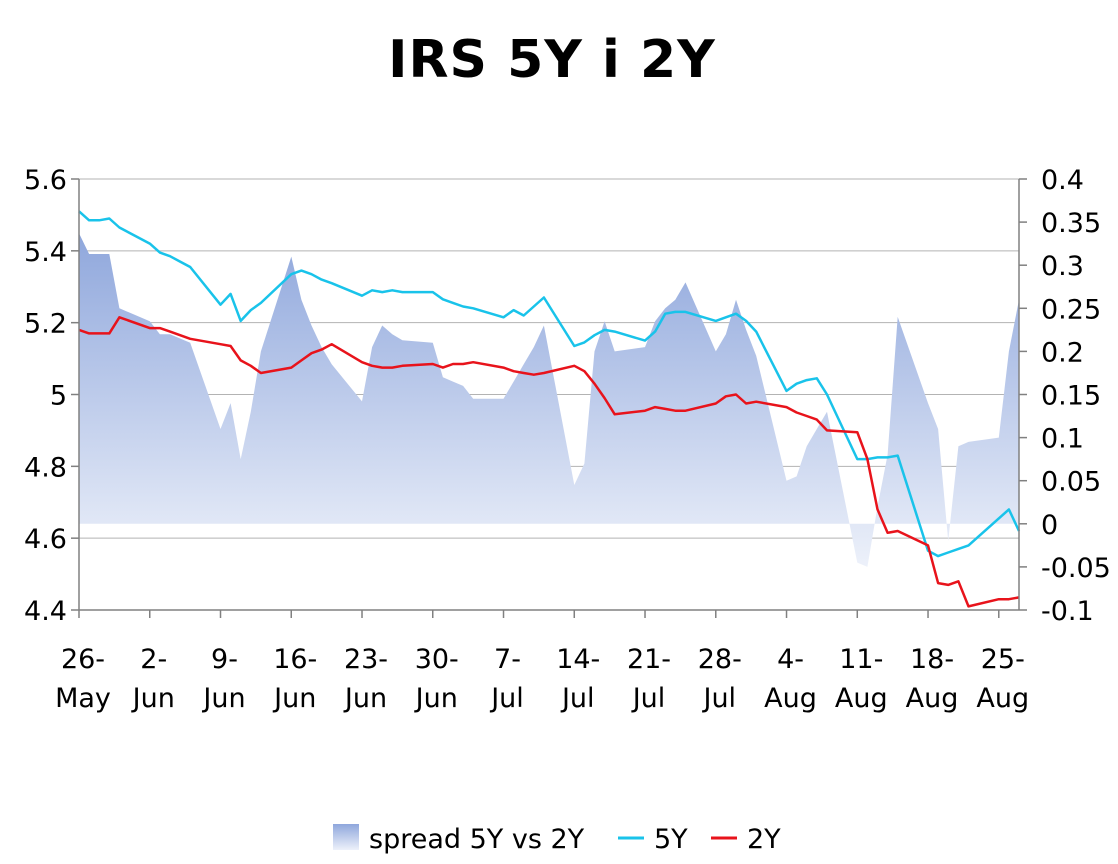  I want to click on x-tick-label-day: 9-, so click(224, 659).